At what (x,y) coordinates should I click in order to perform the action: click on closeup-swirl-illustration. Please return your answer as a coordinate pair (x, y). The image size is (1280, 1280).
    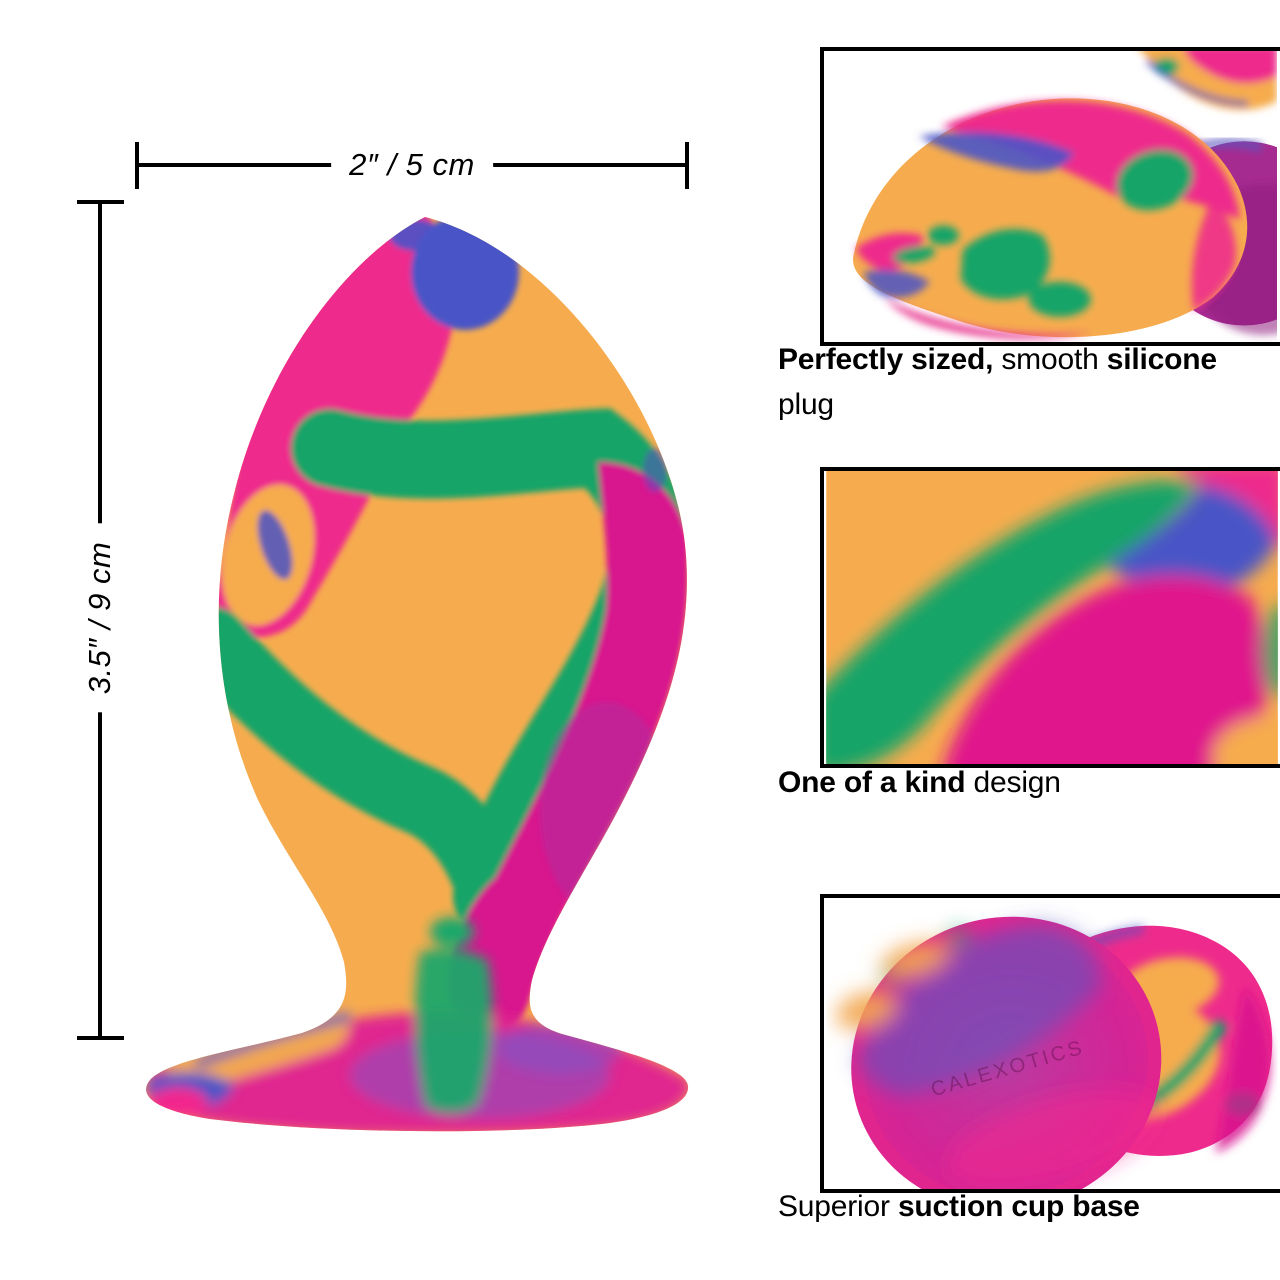
    Looking at the image, I should click on (1052, 617).